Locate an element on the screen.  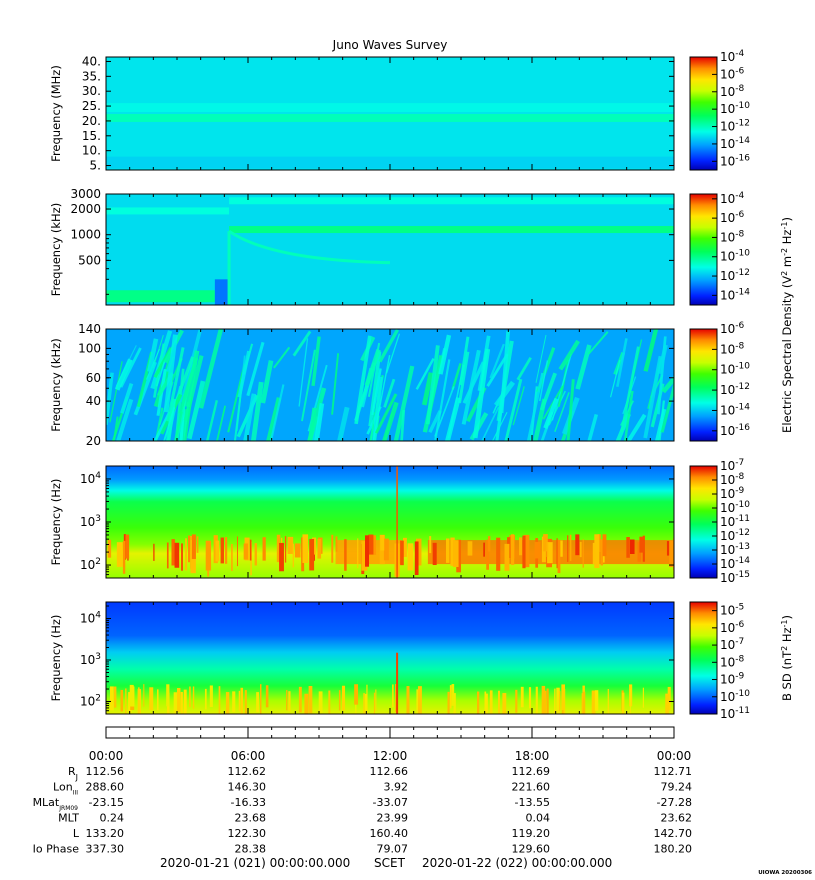
y-tick-label: 25. is located at coordinates (91, 106).